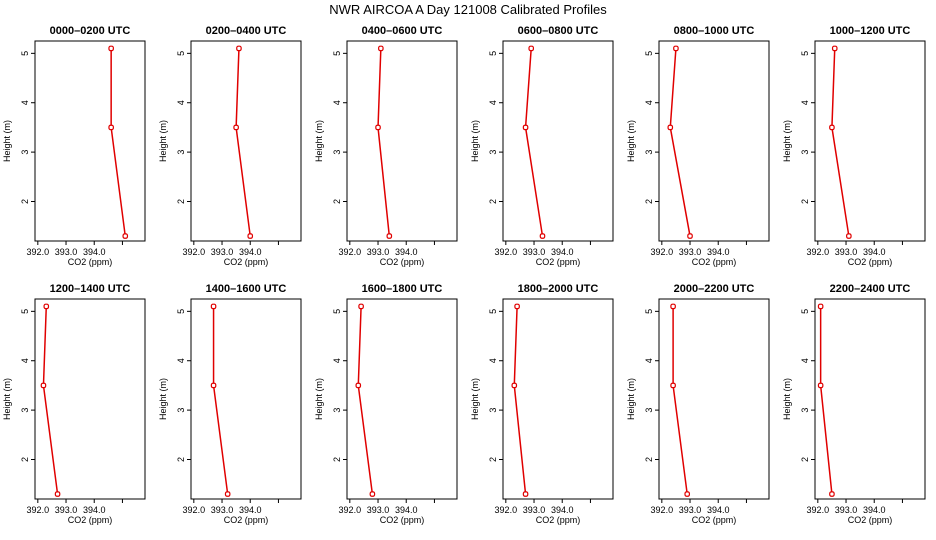 The width and height of the screenshot is (936, 540). Describe the element at coordinates (558, 31) in the screenshot. I see `panel-title: 0600–0800 UTC` at that location.